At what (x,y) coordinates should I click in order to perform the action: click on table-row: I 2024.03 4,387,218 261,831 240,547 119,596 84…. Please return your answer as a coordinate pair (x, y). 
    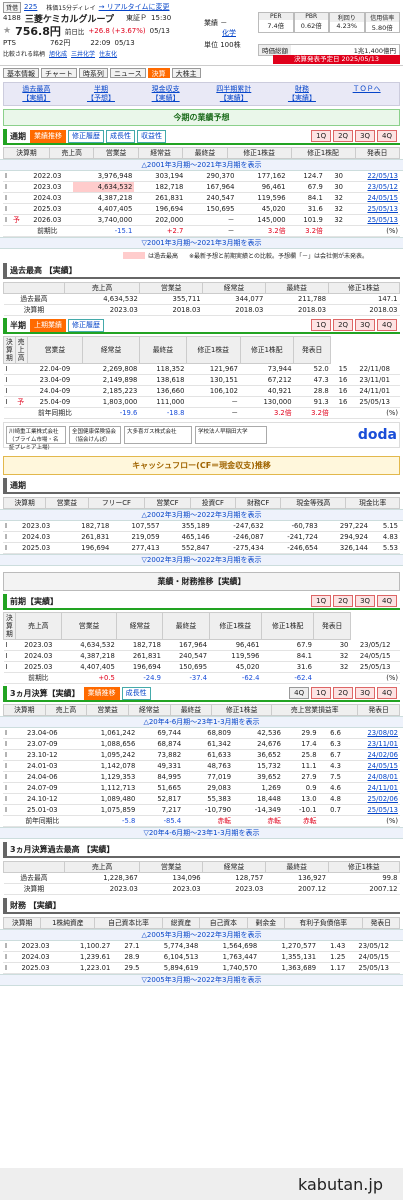
    Looking at the image, I should click on (201, 198).